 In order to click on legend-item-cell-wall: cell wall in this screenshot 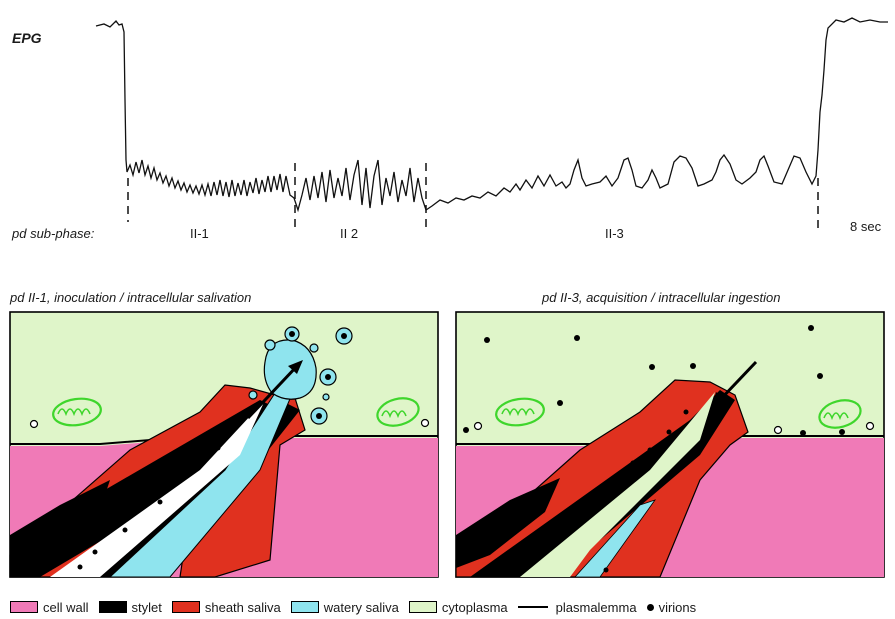, I will do `click(49, 607)`.